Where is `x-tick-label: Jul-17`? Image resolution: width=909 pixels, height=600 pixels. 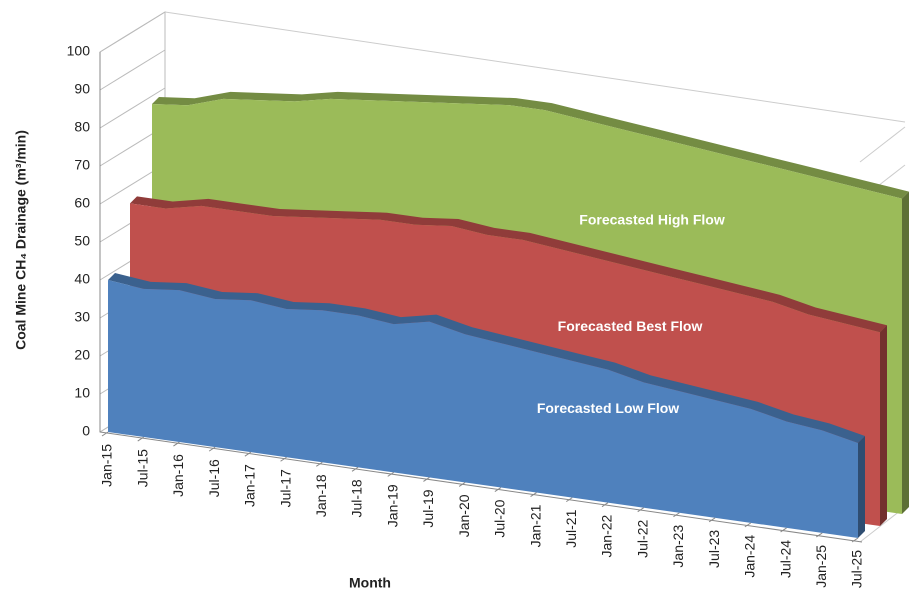 x-tick-label: Jul-17 is located at coordinates (285, 488).